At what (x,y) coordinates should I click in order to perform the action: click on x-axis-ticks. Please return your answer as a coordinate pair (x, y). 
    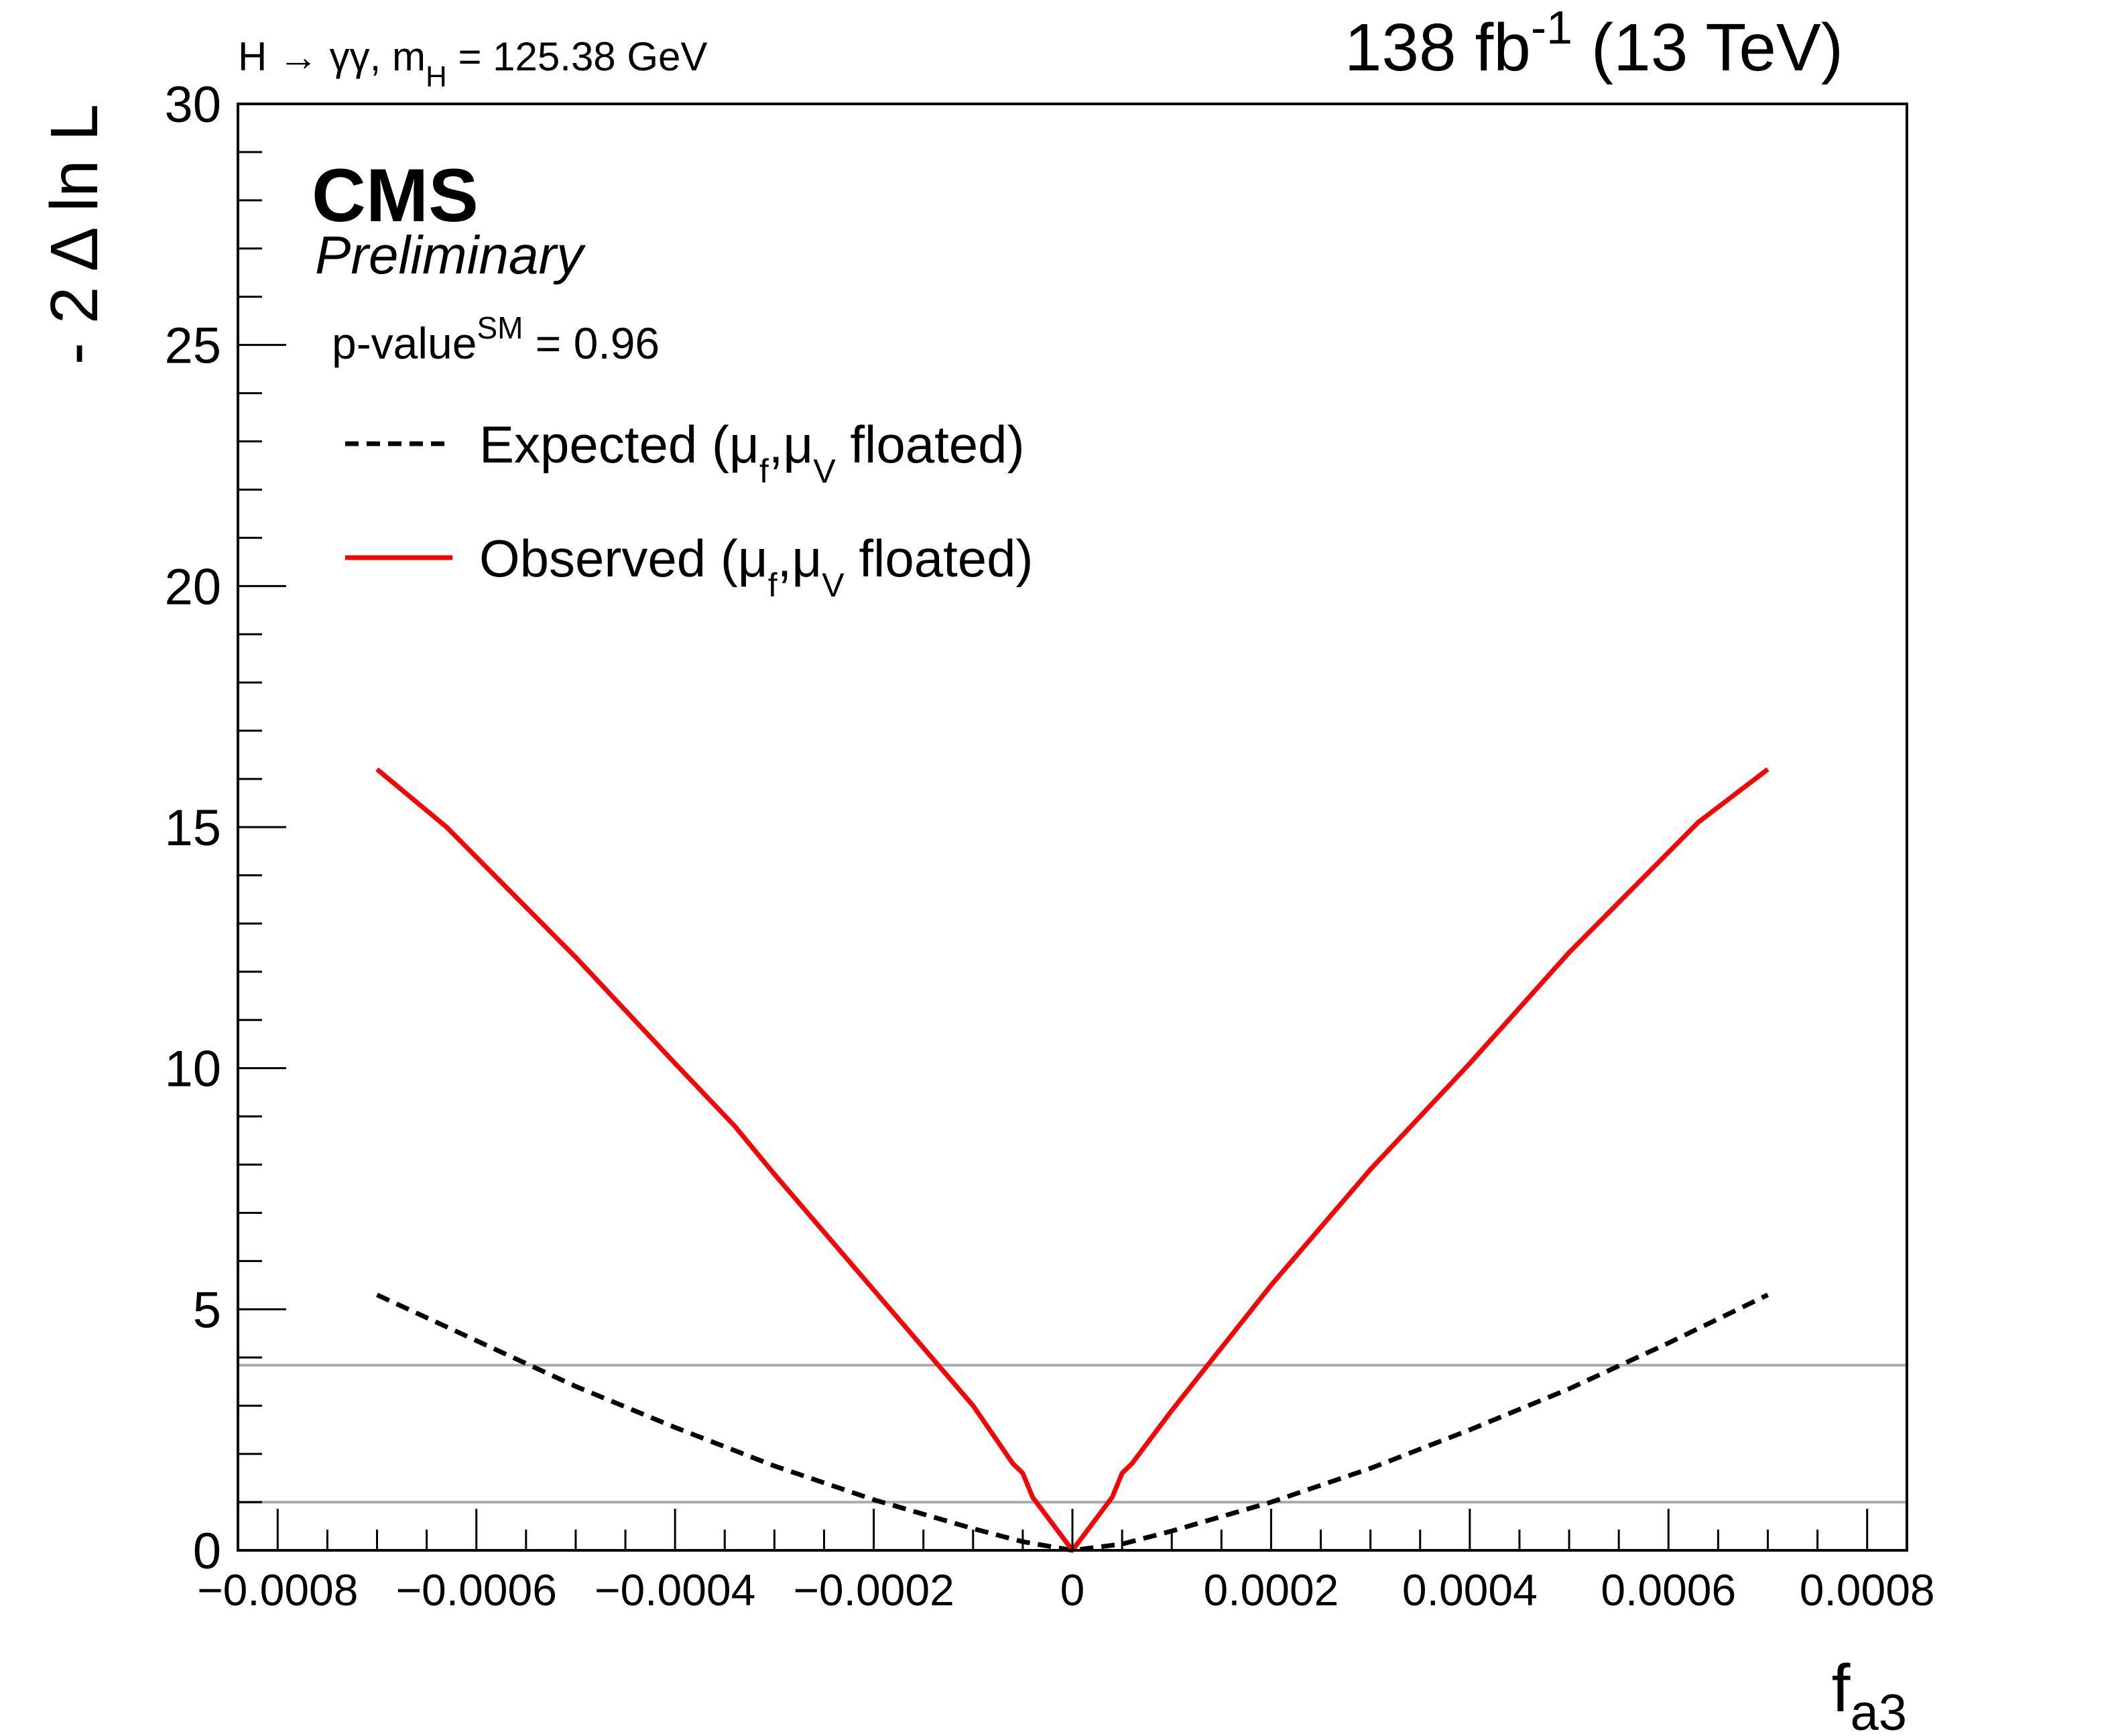
    Looking at the image, I should click on (1072, 1530).